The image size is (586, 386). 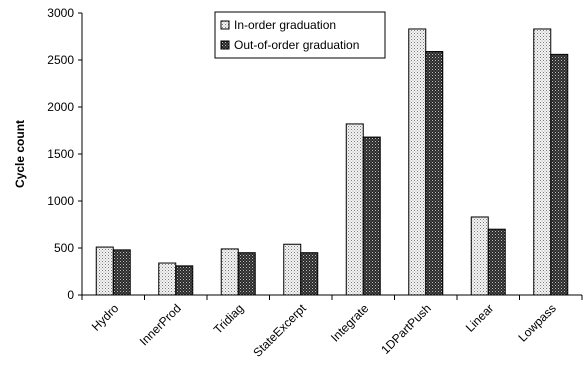 What do you see at coordinates (60, 13) in the screenshot?
I see `y-tick-label: 3000` at bounding box center [60, 13].